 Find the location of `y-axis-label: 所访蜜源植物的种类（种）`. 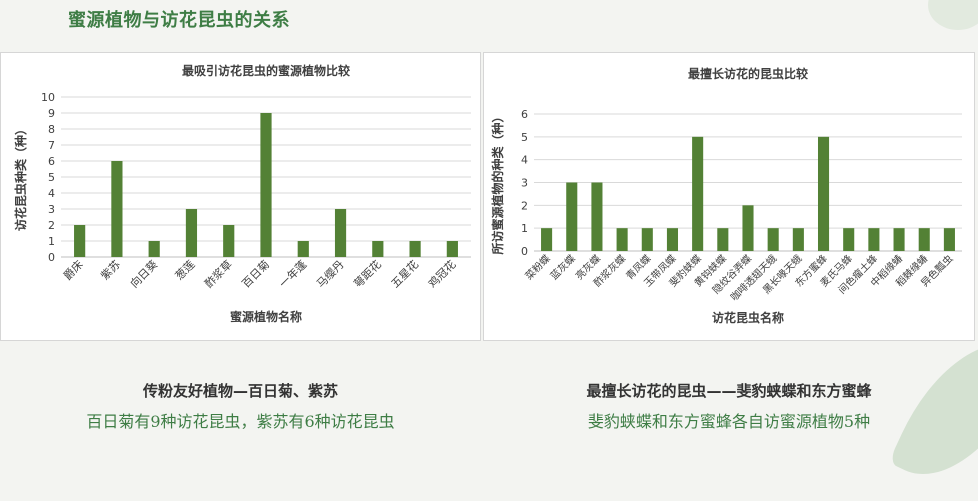

y-axis-label: 所访蜜源植物的种类（种） is located at coordinates (497, 182).